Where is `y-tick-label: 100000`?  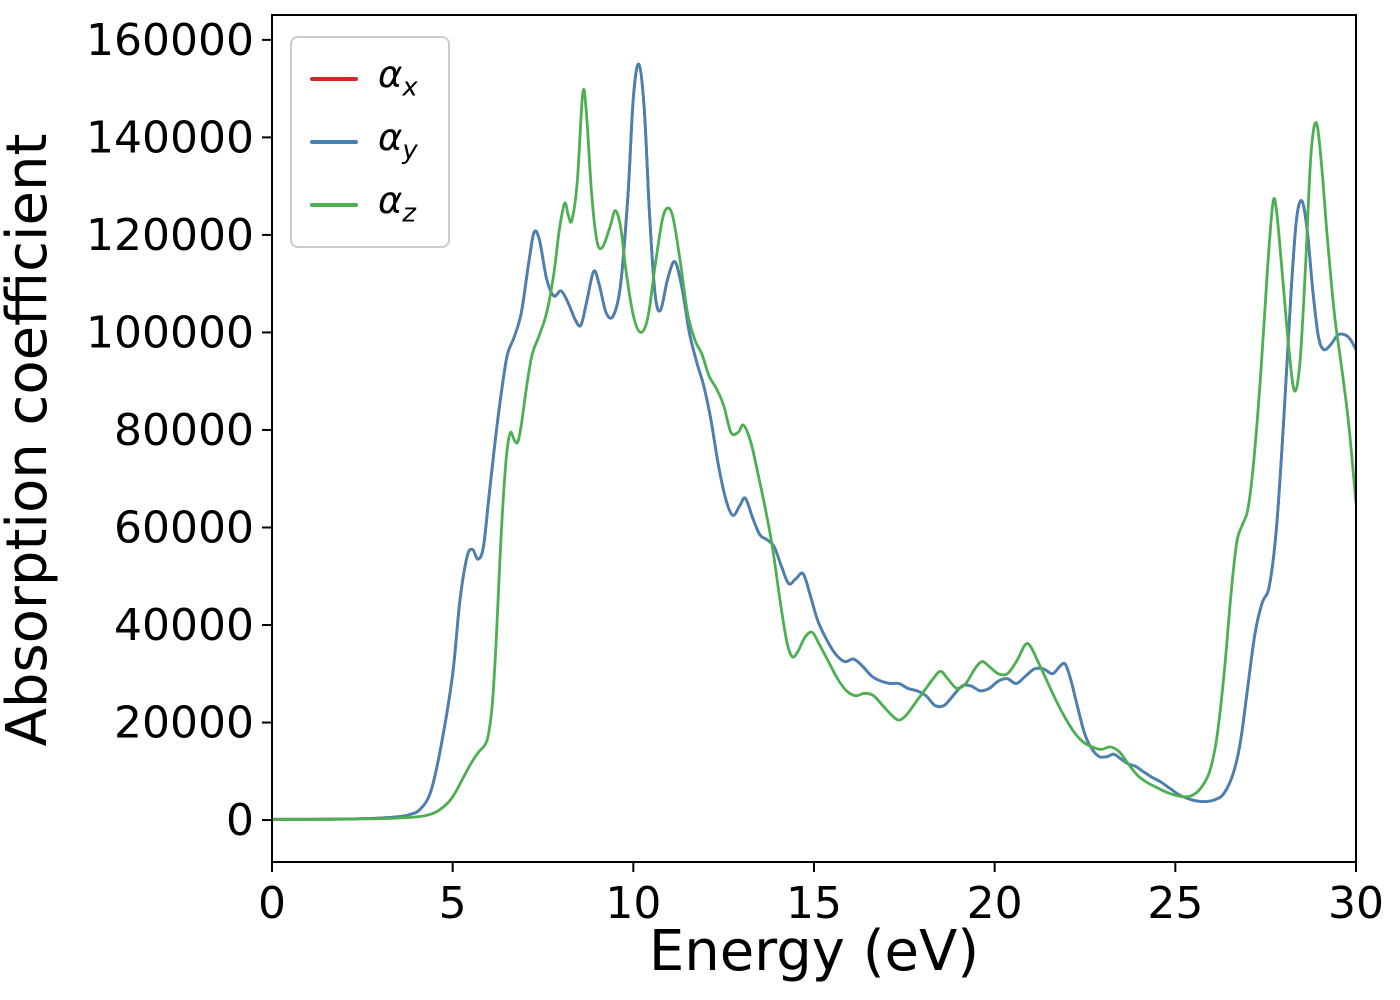
y-tick-label: 100000 is located at coordinates (170, 332).